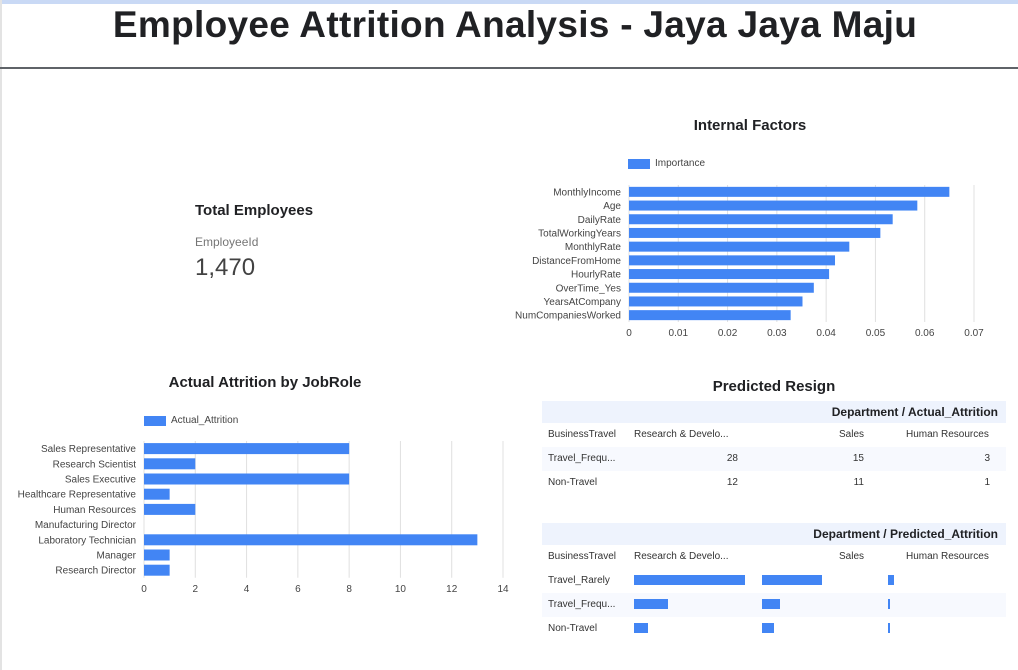 This screenshot has width=1018, height=670. What do you see at coordinates (774, 483) in the screenshot?
I see `table-row: Non-Travel 12 11 1` at bounding box center [774, 483].